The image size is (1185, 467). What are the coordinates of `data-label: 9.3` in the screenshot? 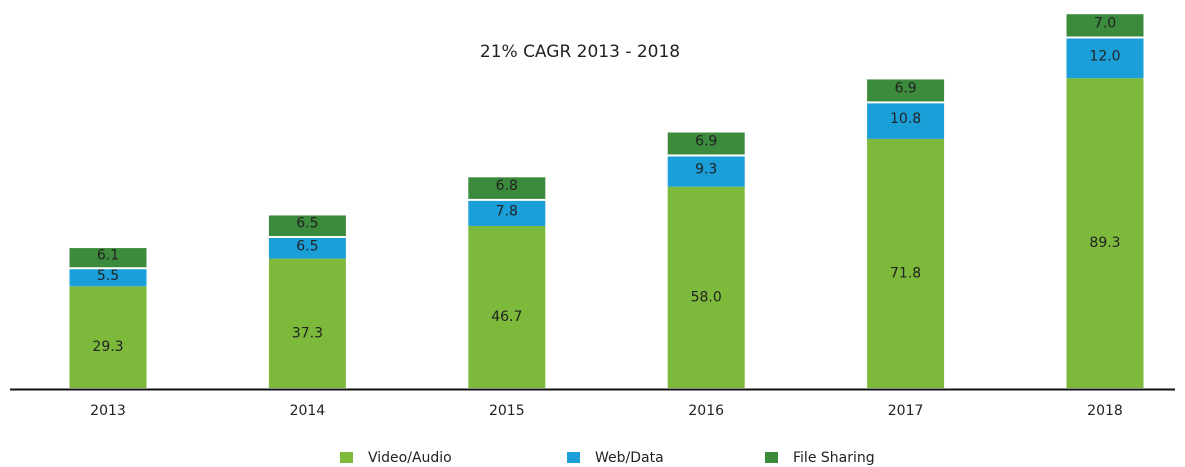 It's located at (706, 170).